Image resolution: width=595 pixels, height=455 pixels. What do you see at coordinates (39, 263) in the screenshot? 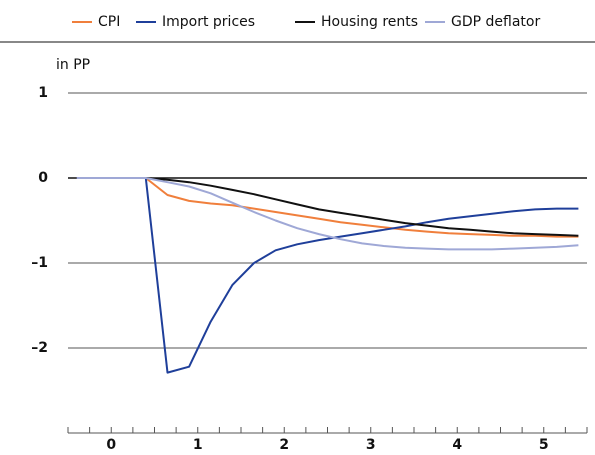
I see `y-tick-label: –1` at bounding box center [39, 263].